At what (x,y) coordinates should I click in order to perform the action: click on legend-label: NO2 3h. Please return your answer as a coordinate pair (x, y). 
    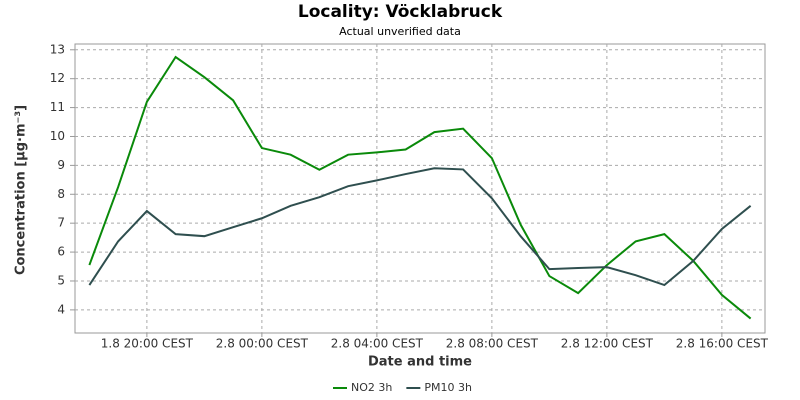
    Looking at the image, I should click on (371, 387).